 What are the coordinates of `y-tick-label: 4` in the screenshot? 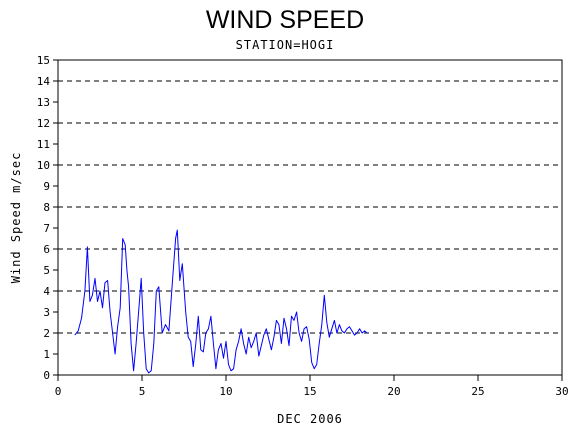 It's located at (46, 291).